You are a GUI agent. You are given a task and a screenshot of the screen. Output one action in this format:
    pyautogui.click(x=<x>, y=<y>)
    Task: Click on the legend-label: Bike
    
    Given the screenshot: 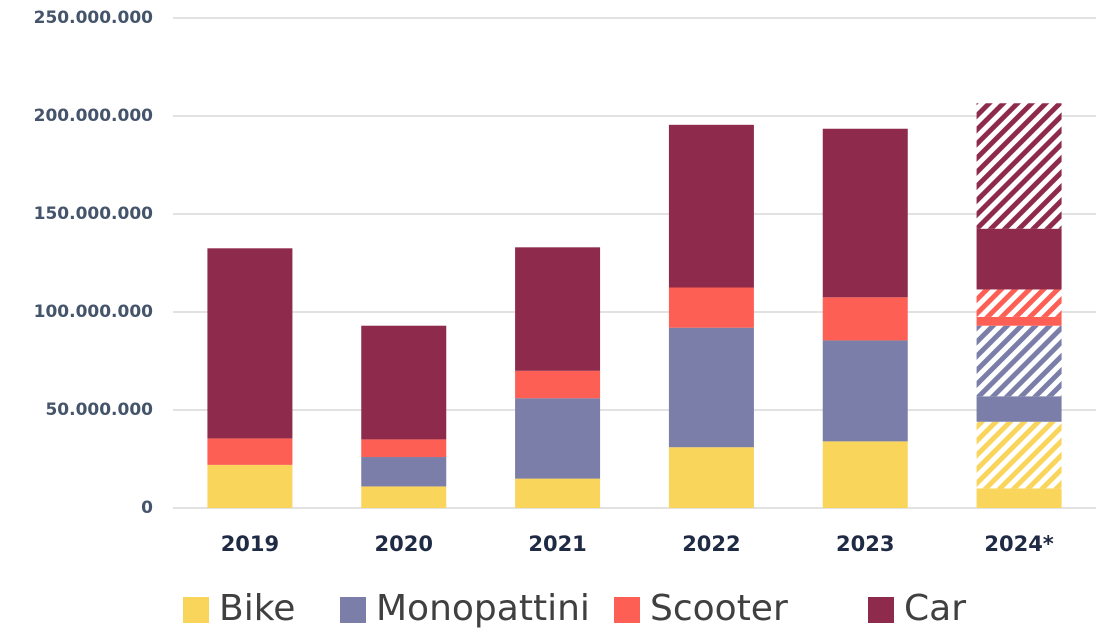 What is the action you would take?
    pyautogui.click(x=257, y=608)
    